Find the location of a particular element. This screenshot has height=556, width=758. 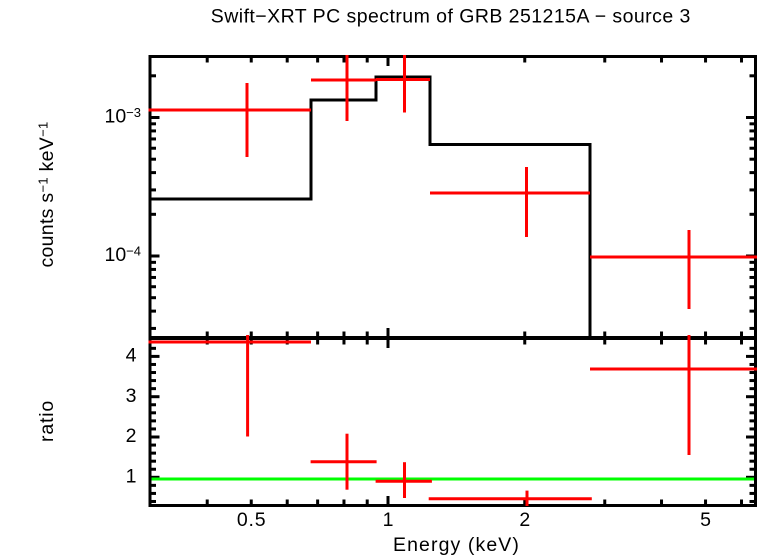

svg-text: ratio is located at coordinates (47, 421).